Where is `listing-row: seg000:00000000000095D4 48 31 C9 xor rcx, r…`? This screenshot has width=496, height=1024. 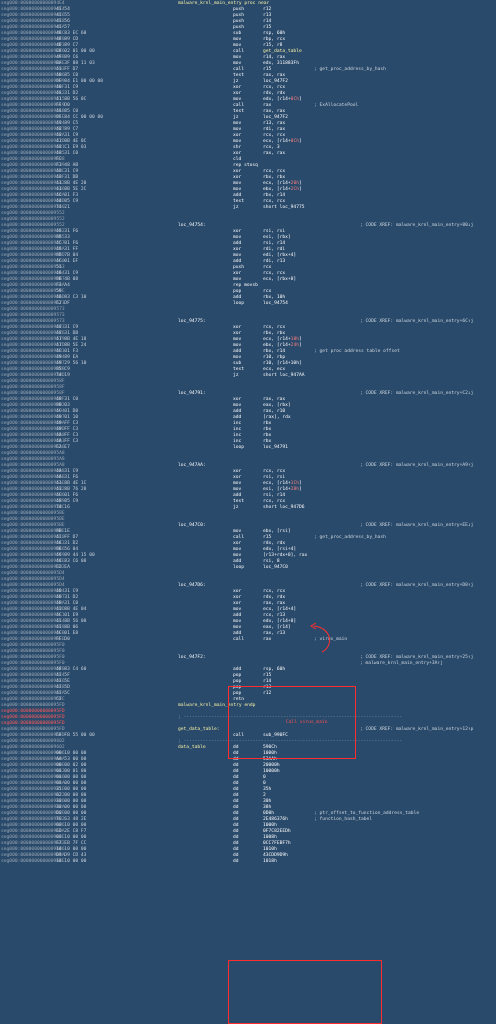
listing-row: seg000:00000000000095D4 48 31 C9 xor rcx, r… is located at coordinates (248, 592).